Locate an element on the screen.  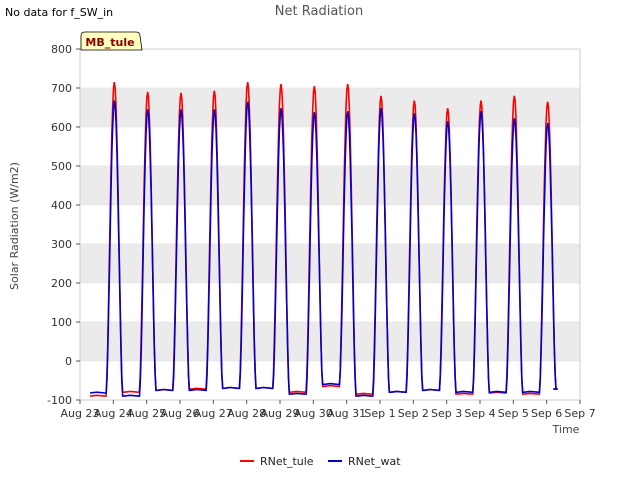
x-tick-label: Aug 28 is located at coordinates (246, 413).